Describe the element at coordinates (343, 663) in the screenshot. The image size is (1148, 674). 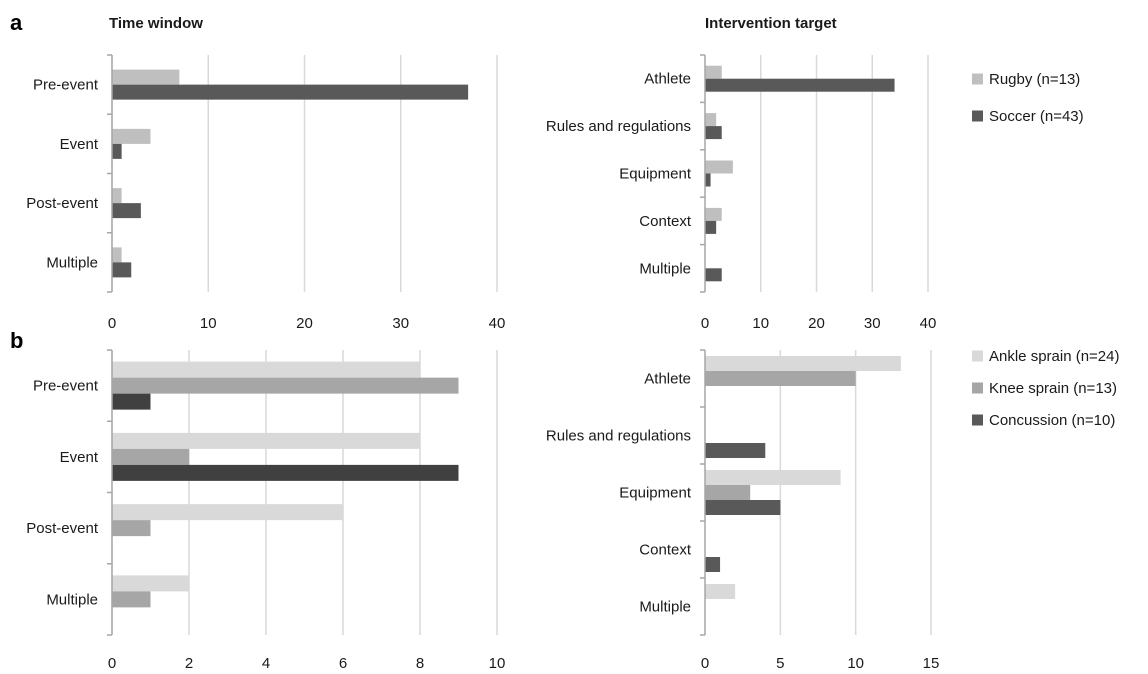
I see `tick-label: 6` at that location.